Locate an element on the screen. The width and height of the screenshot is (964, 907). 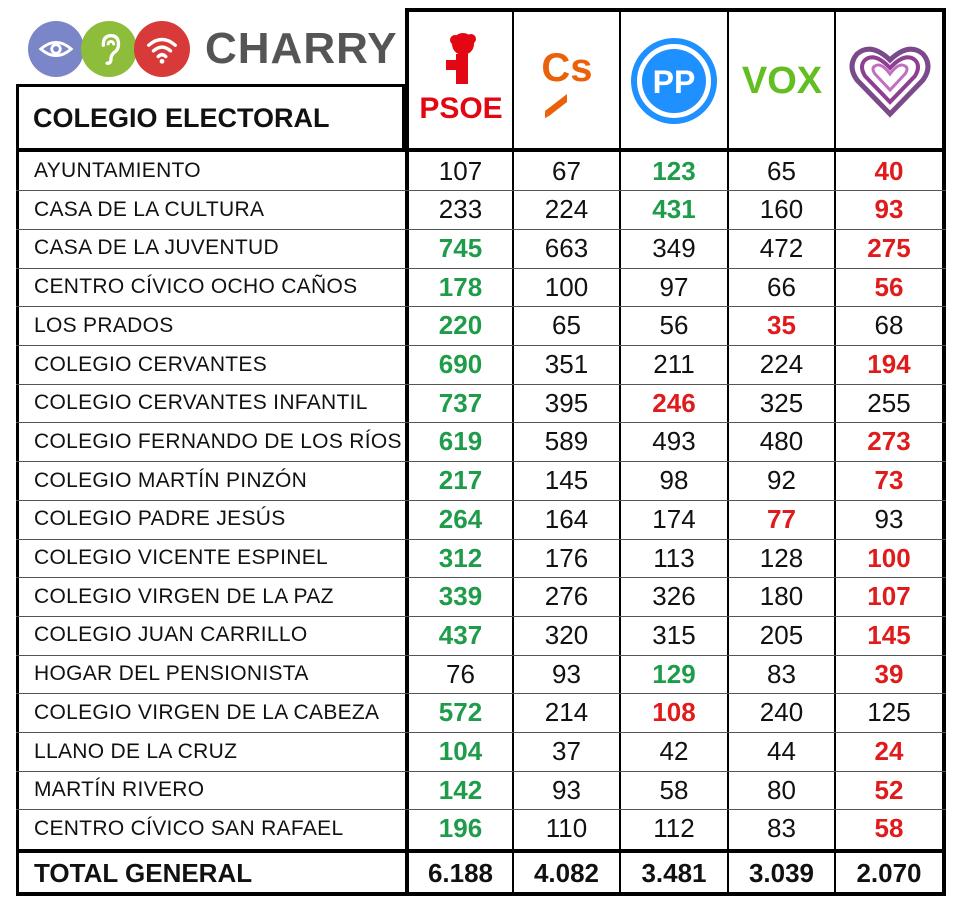
svg-text: PSOE is located at coordinates (460, 108).